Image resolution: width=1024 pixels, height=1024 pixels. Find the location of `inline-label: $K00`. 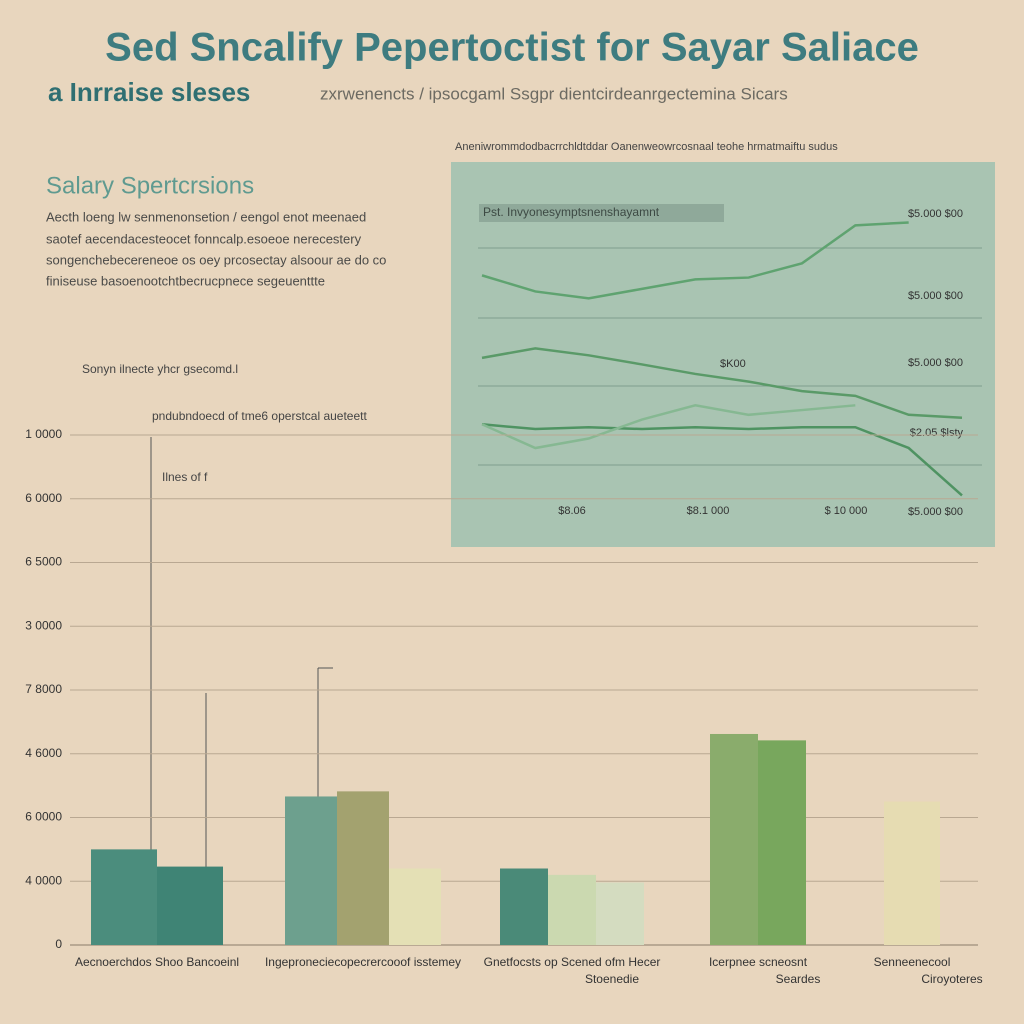

inline-label: $K00 is located at coordinates (733, 364).